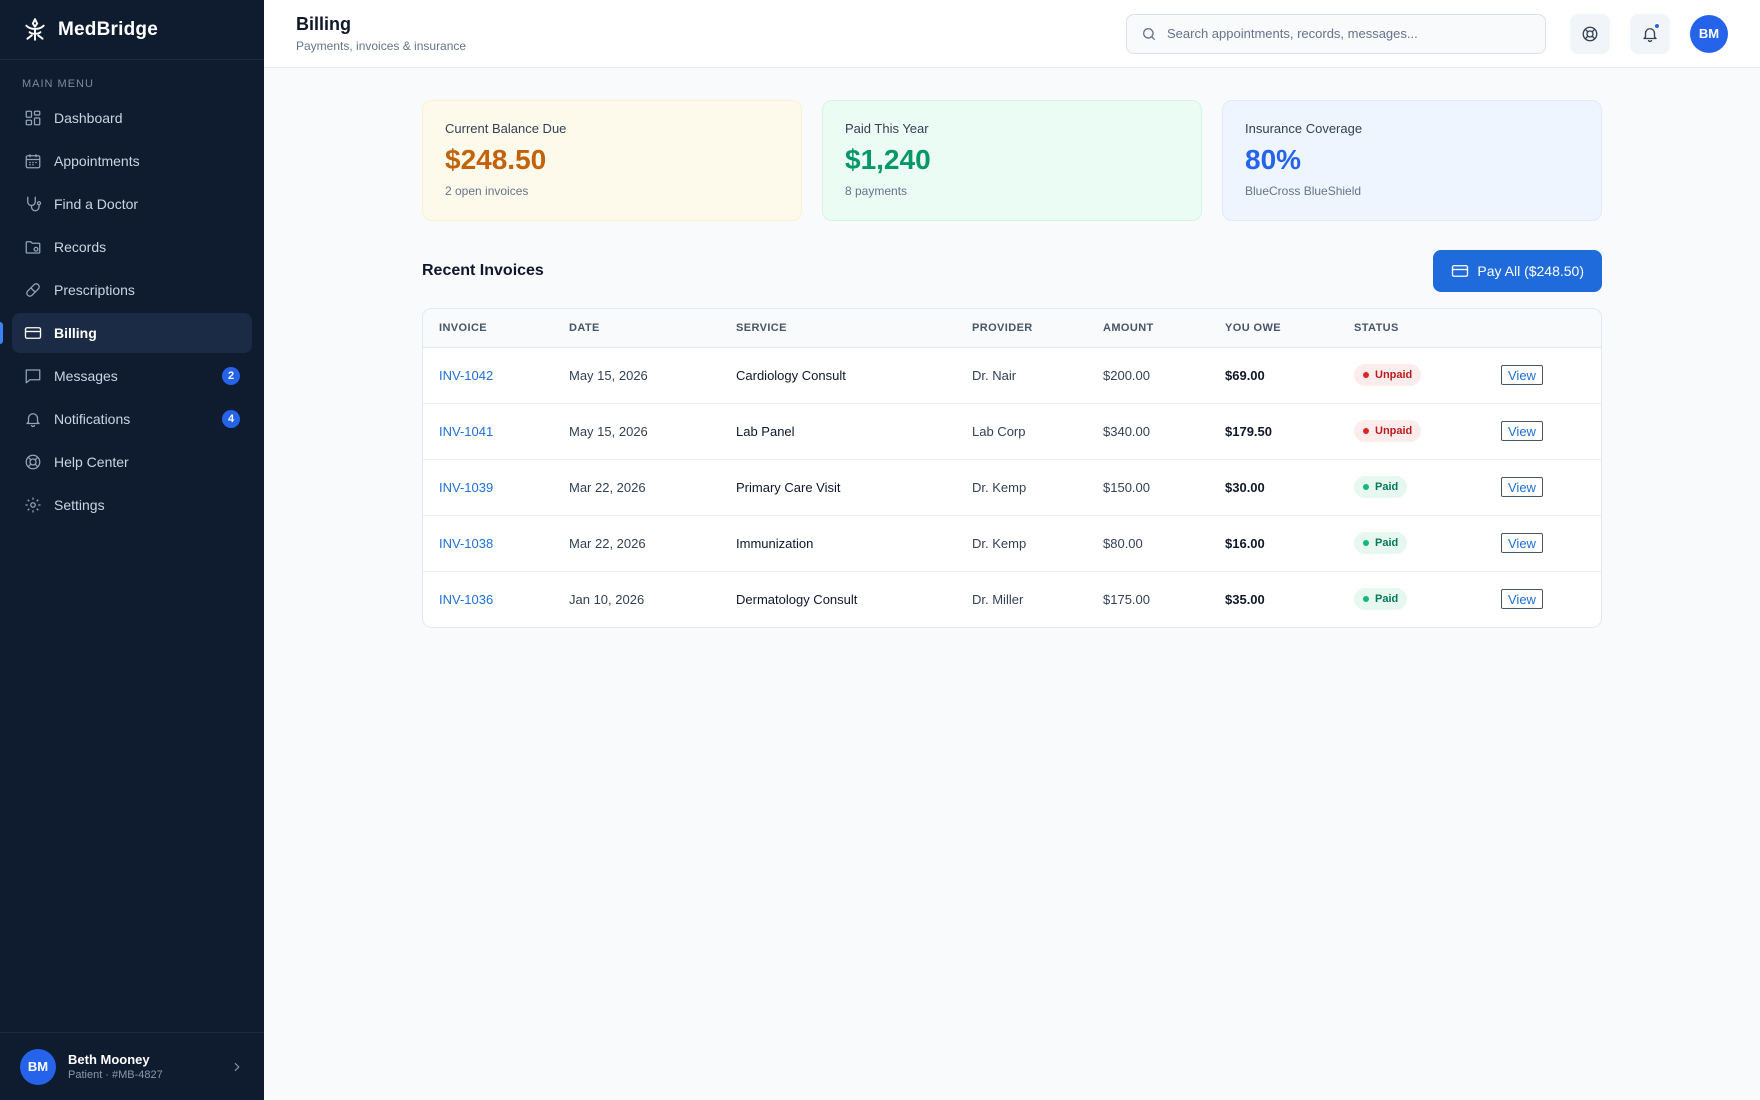  Describe the element at coordinates (92, 419) in the screenshot. I see `sidebar-item-label: Notifications` at that location.